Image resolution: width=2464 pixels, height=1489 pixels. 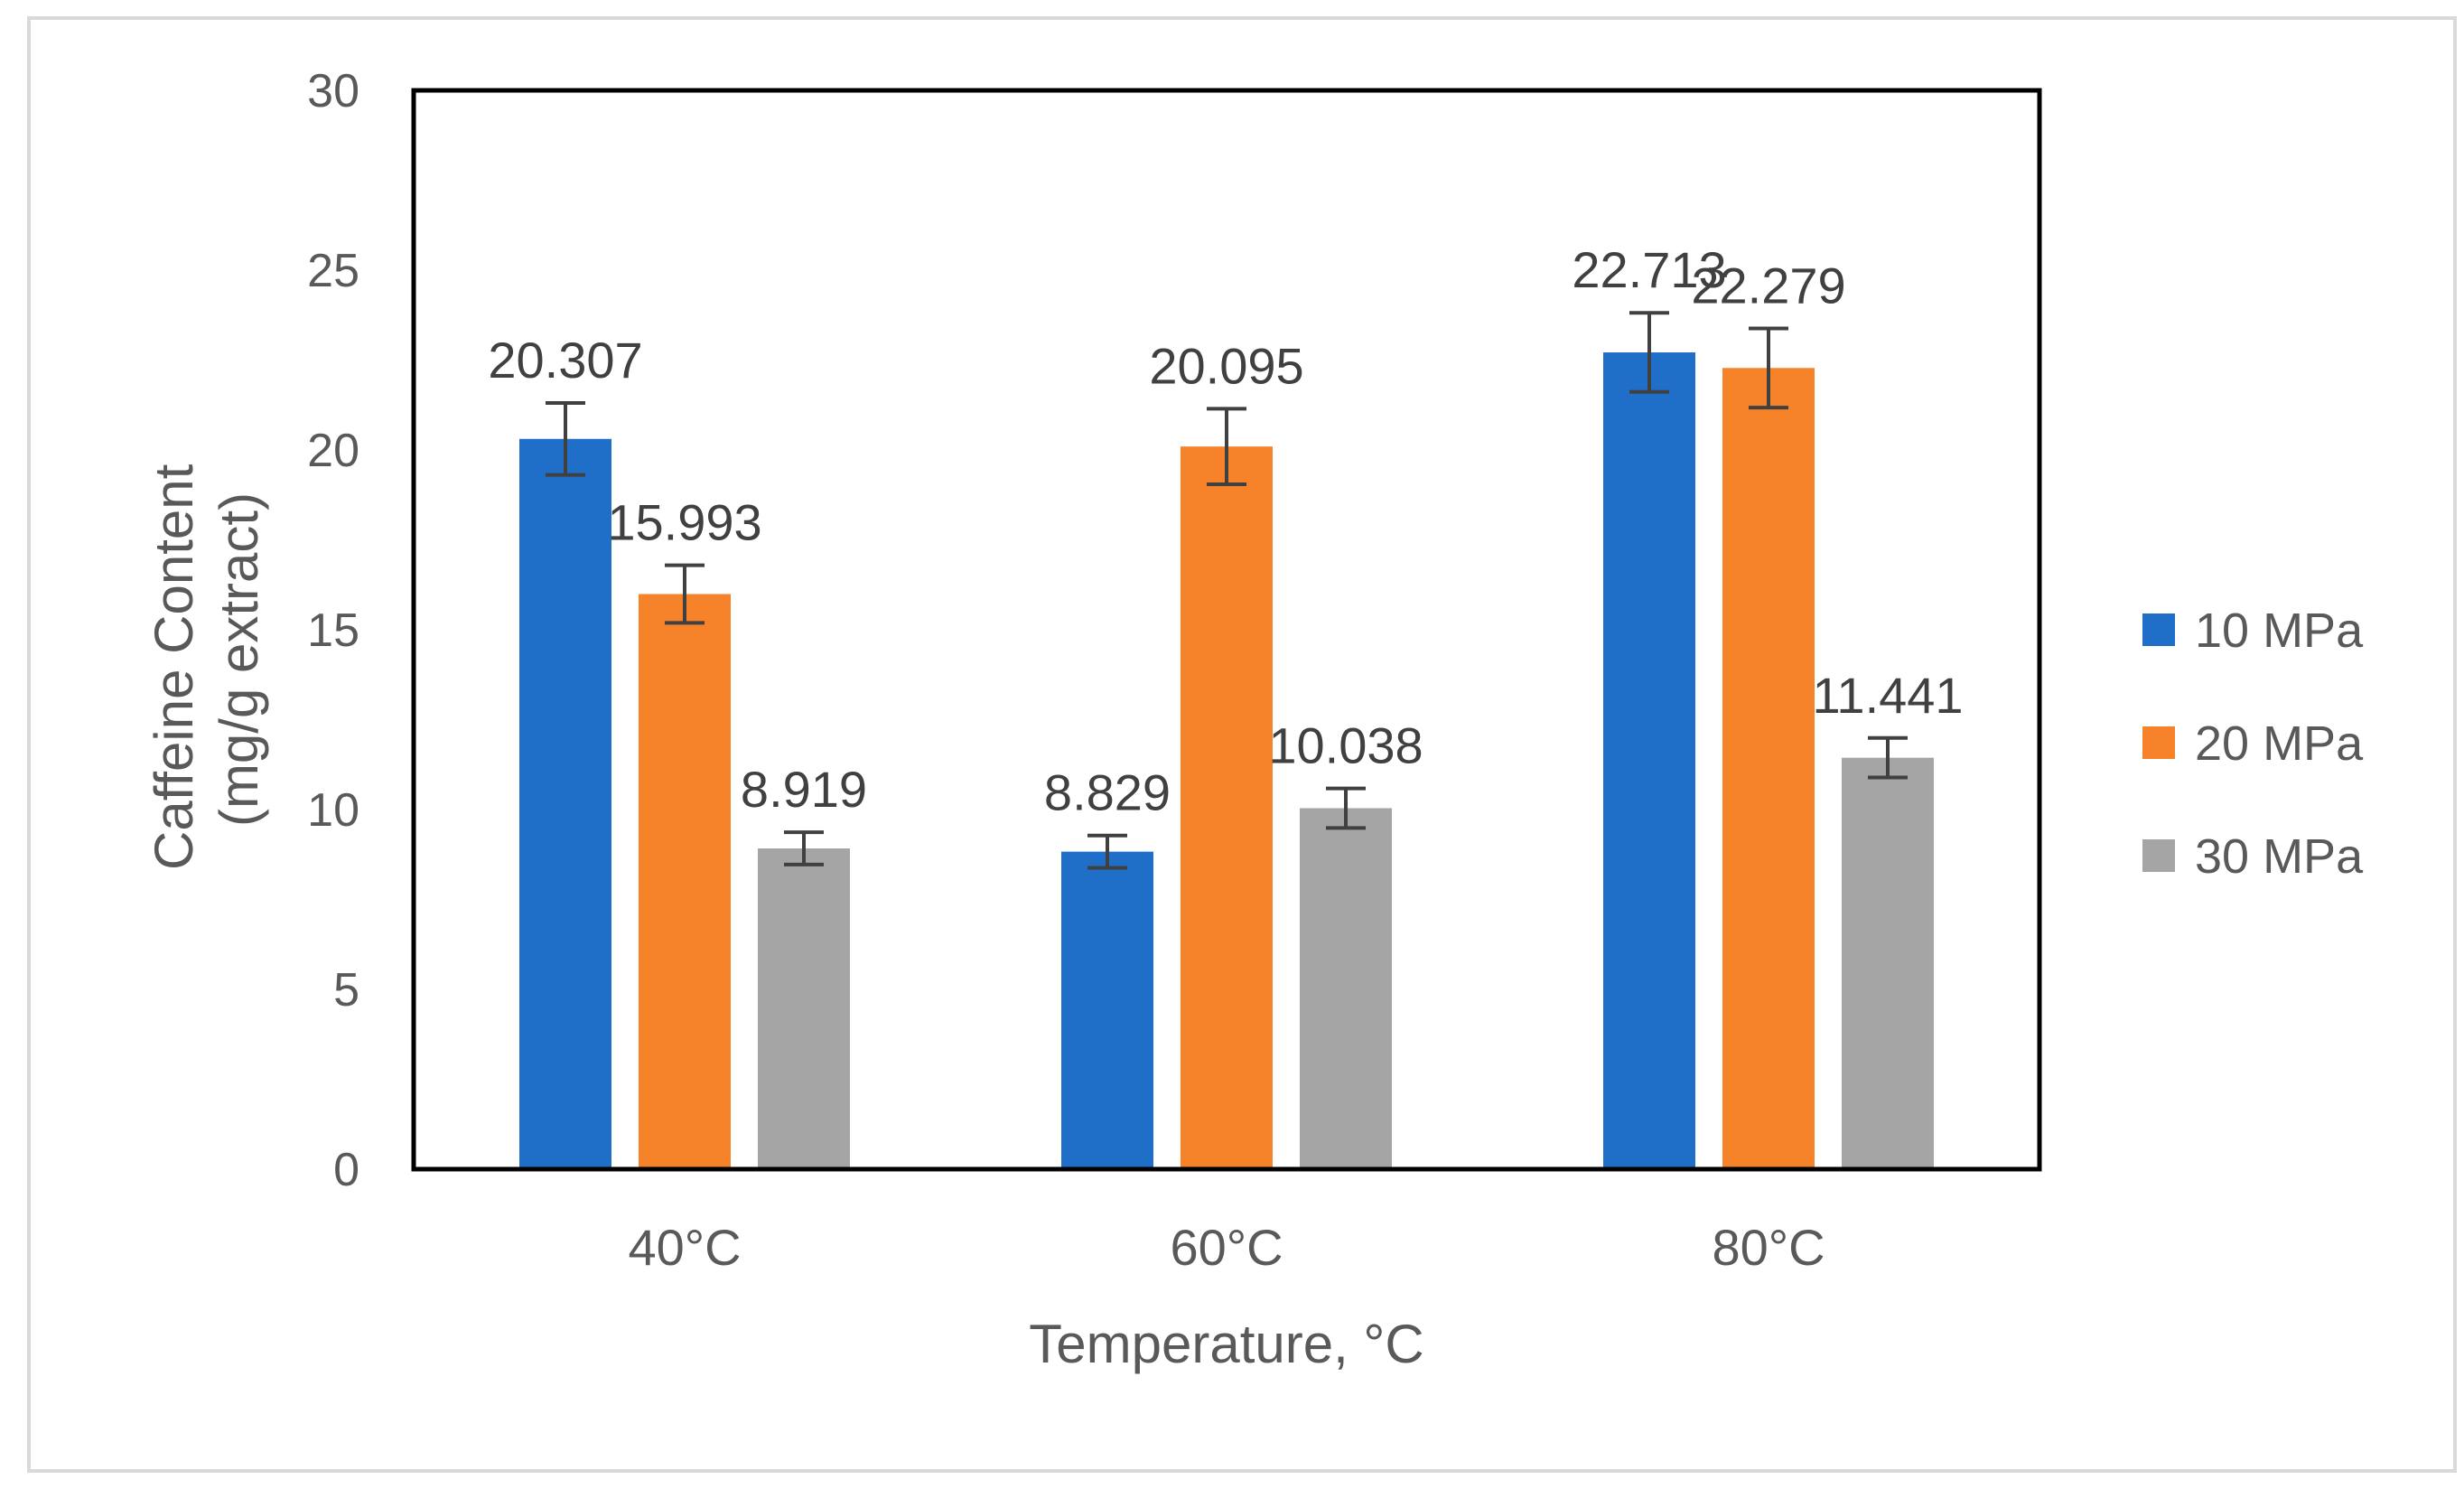 What do you see at coordinates (206, 659) in the screenshot?
I see `y-axis-title: Caffeine Content (mg/g extract)` at bounding box center [206, 659].